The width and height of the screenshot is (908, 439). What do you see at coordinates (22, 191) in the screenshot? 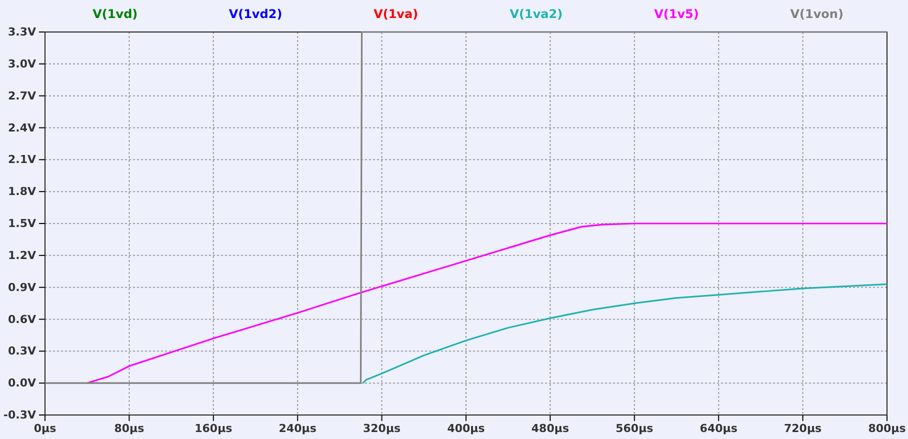
I see `y-tick-label: 1.8V` at bounding box center [22, 191].